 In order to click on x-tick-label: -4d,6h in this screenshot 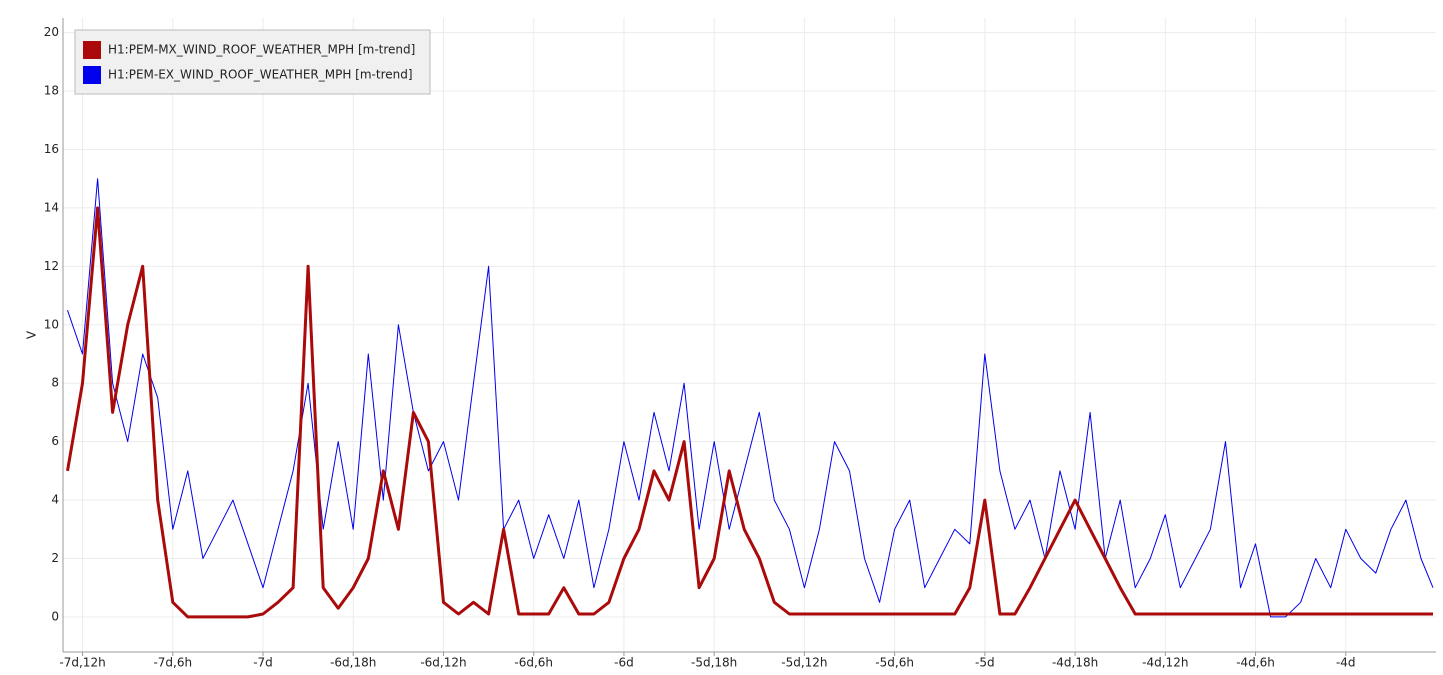, I will do `click(1255, 663)`.